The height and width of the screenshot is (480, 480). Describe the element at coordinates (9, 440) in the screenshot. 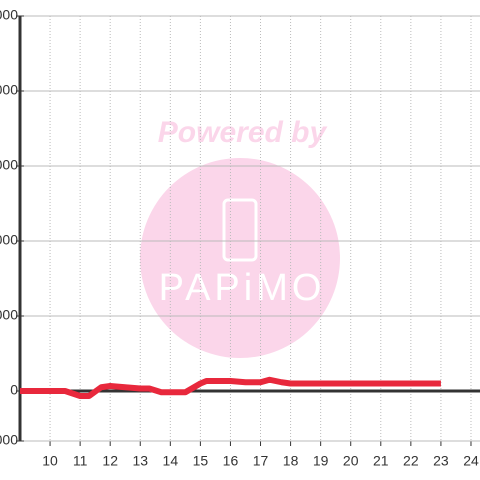

I see `y-tick-label: -20,000` at that location.